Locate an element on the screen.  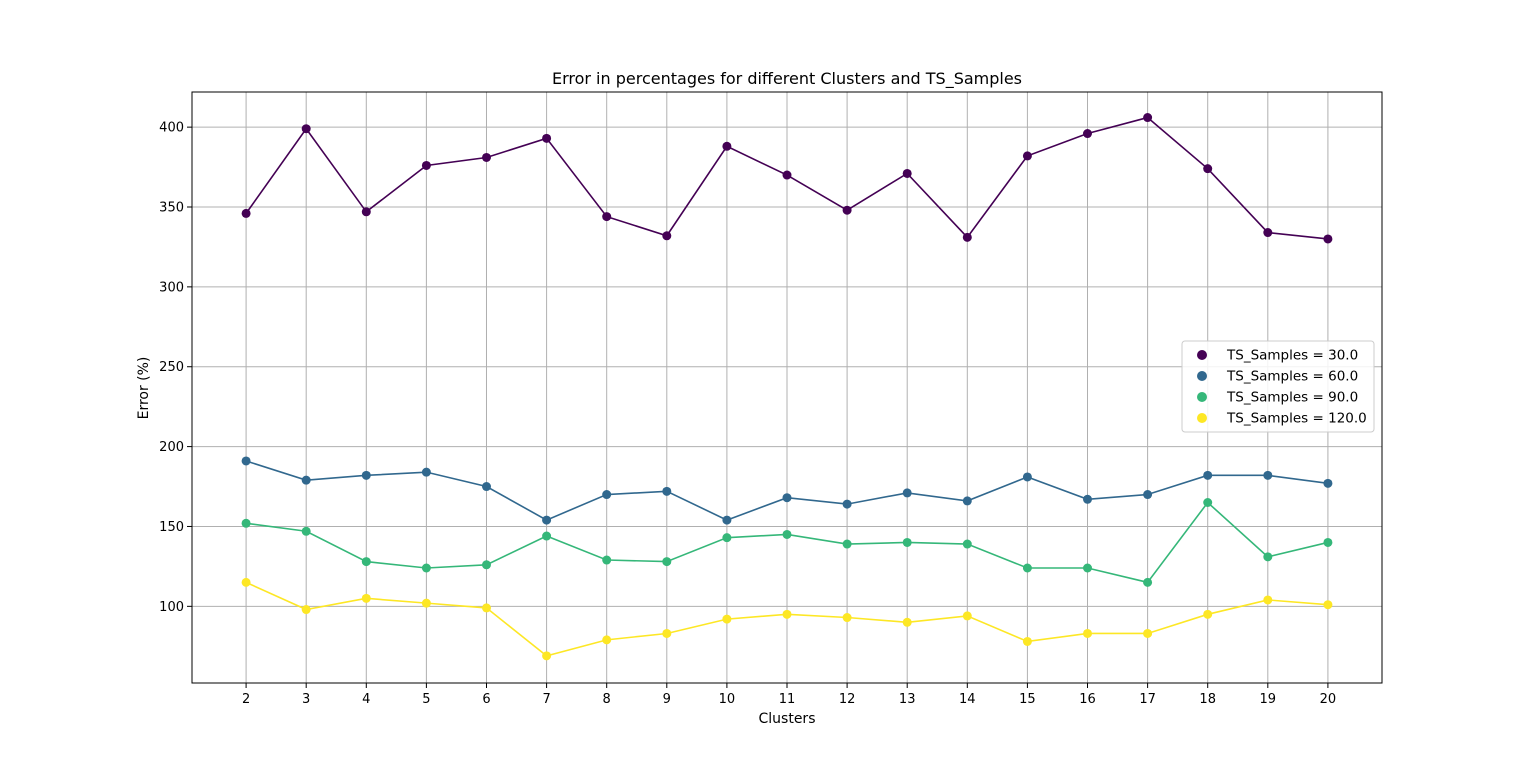
legend-box is located at coordinates (1278, 386).